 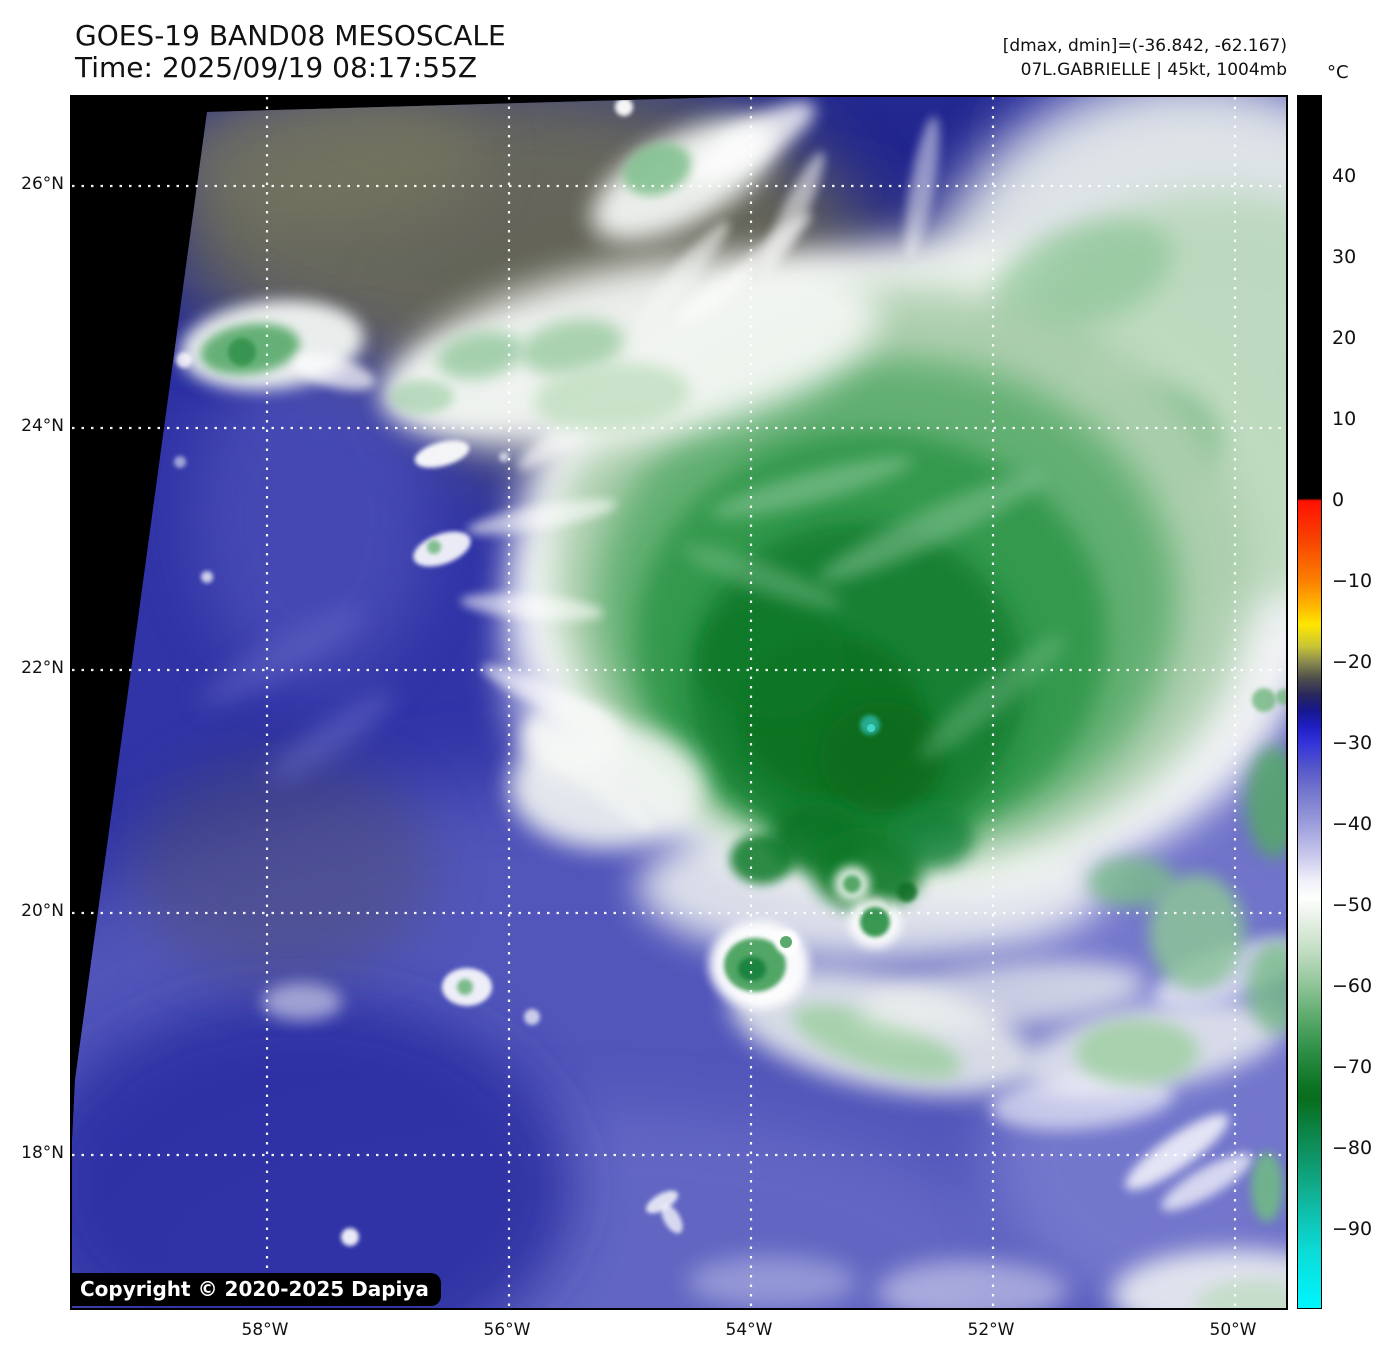 I want to click on colorbar-tick-−50: −50, so click(x=1352, y=905).